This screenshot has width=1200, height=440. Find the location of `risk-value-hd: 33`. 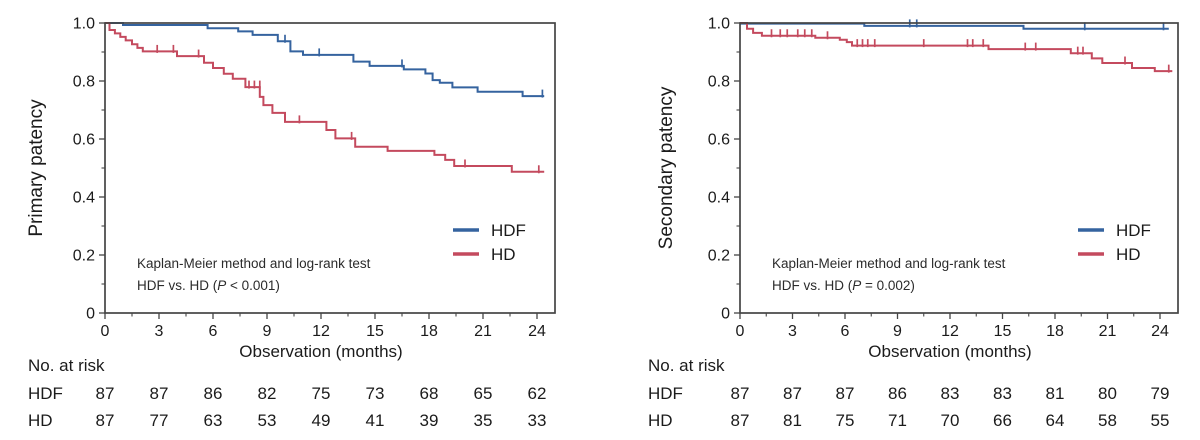

risk-value-hd: 33 is located at coordinates (537, 420).